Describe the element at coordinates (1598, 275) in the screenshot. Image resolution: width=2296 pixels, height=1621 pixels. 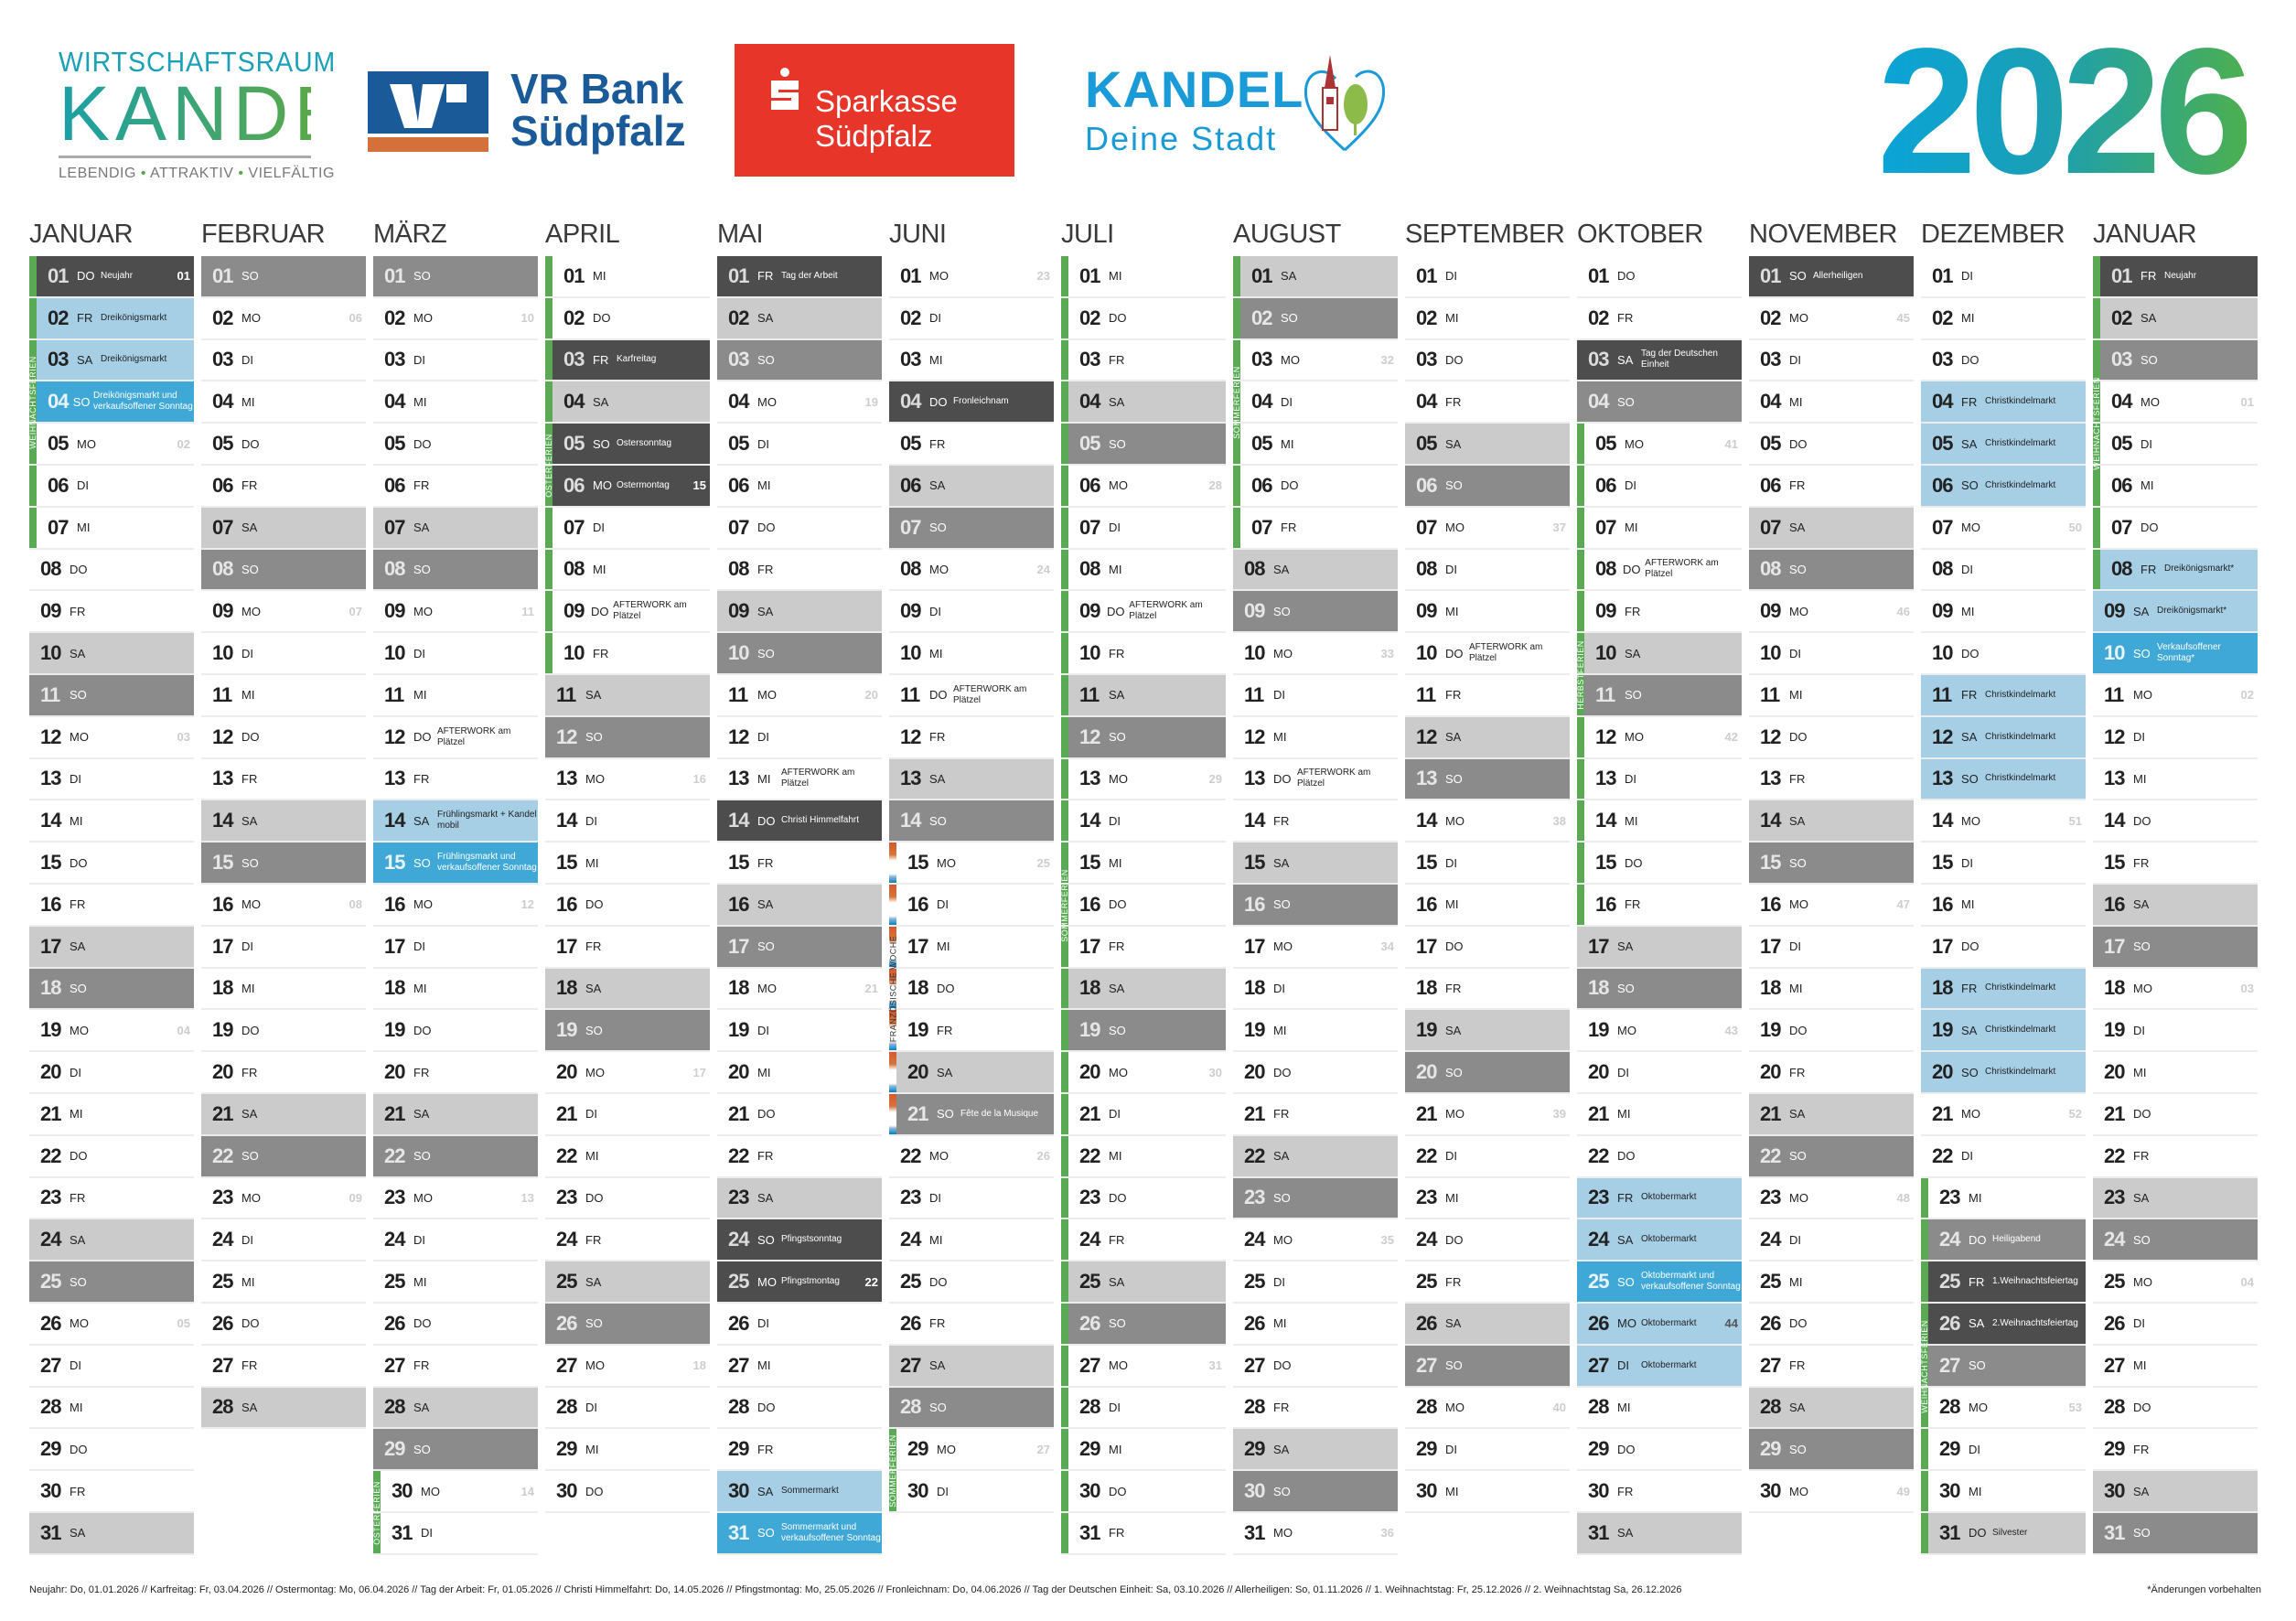
I see `day-number: 01` at that location.